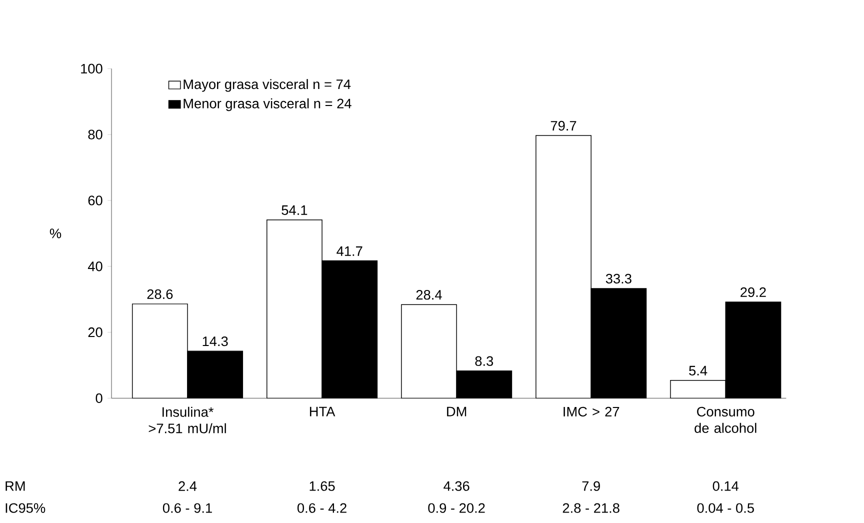 Image resolution: width=864 pixels, height=523 pixels. I want to click on data-label: 28.4, so click(429, 295).